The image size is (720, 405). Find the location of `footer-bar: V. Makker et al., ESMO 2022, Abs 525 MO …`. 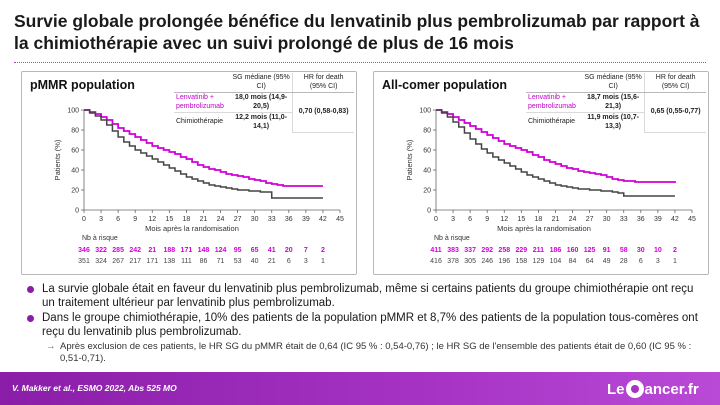

footer-bar: V. Makker et al., ESMO 2022, Abs 525 MO … is located at coordinates (360, 388).